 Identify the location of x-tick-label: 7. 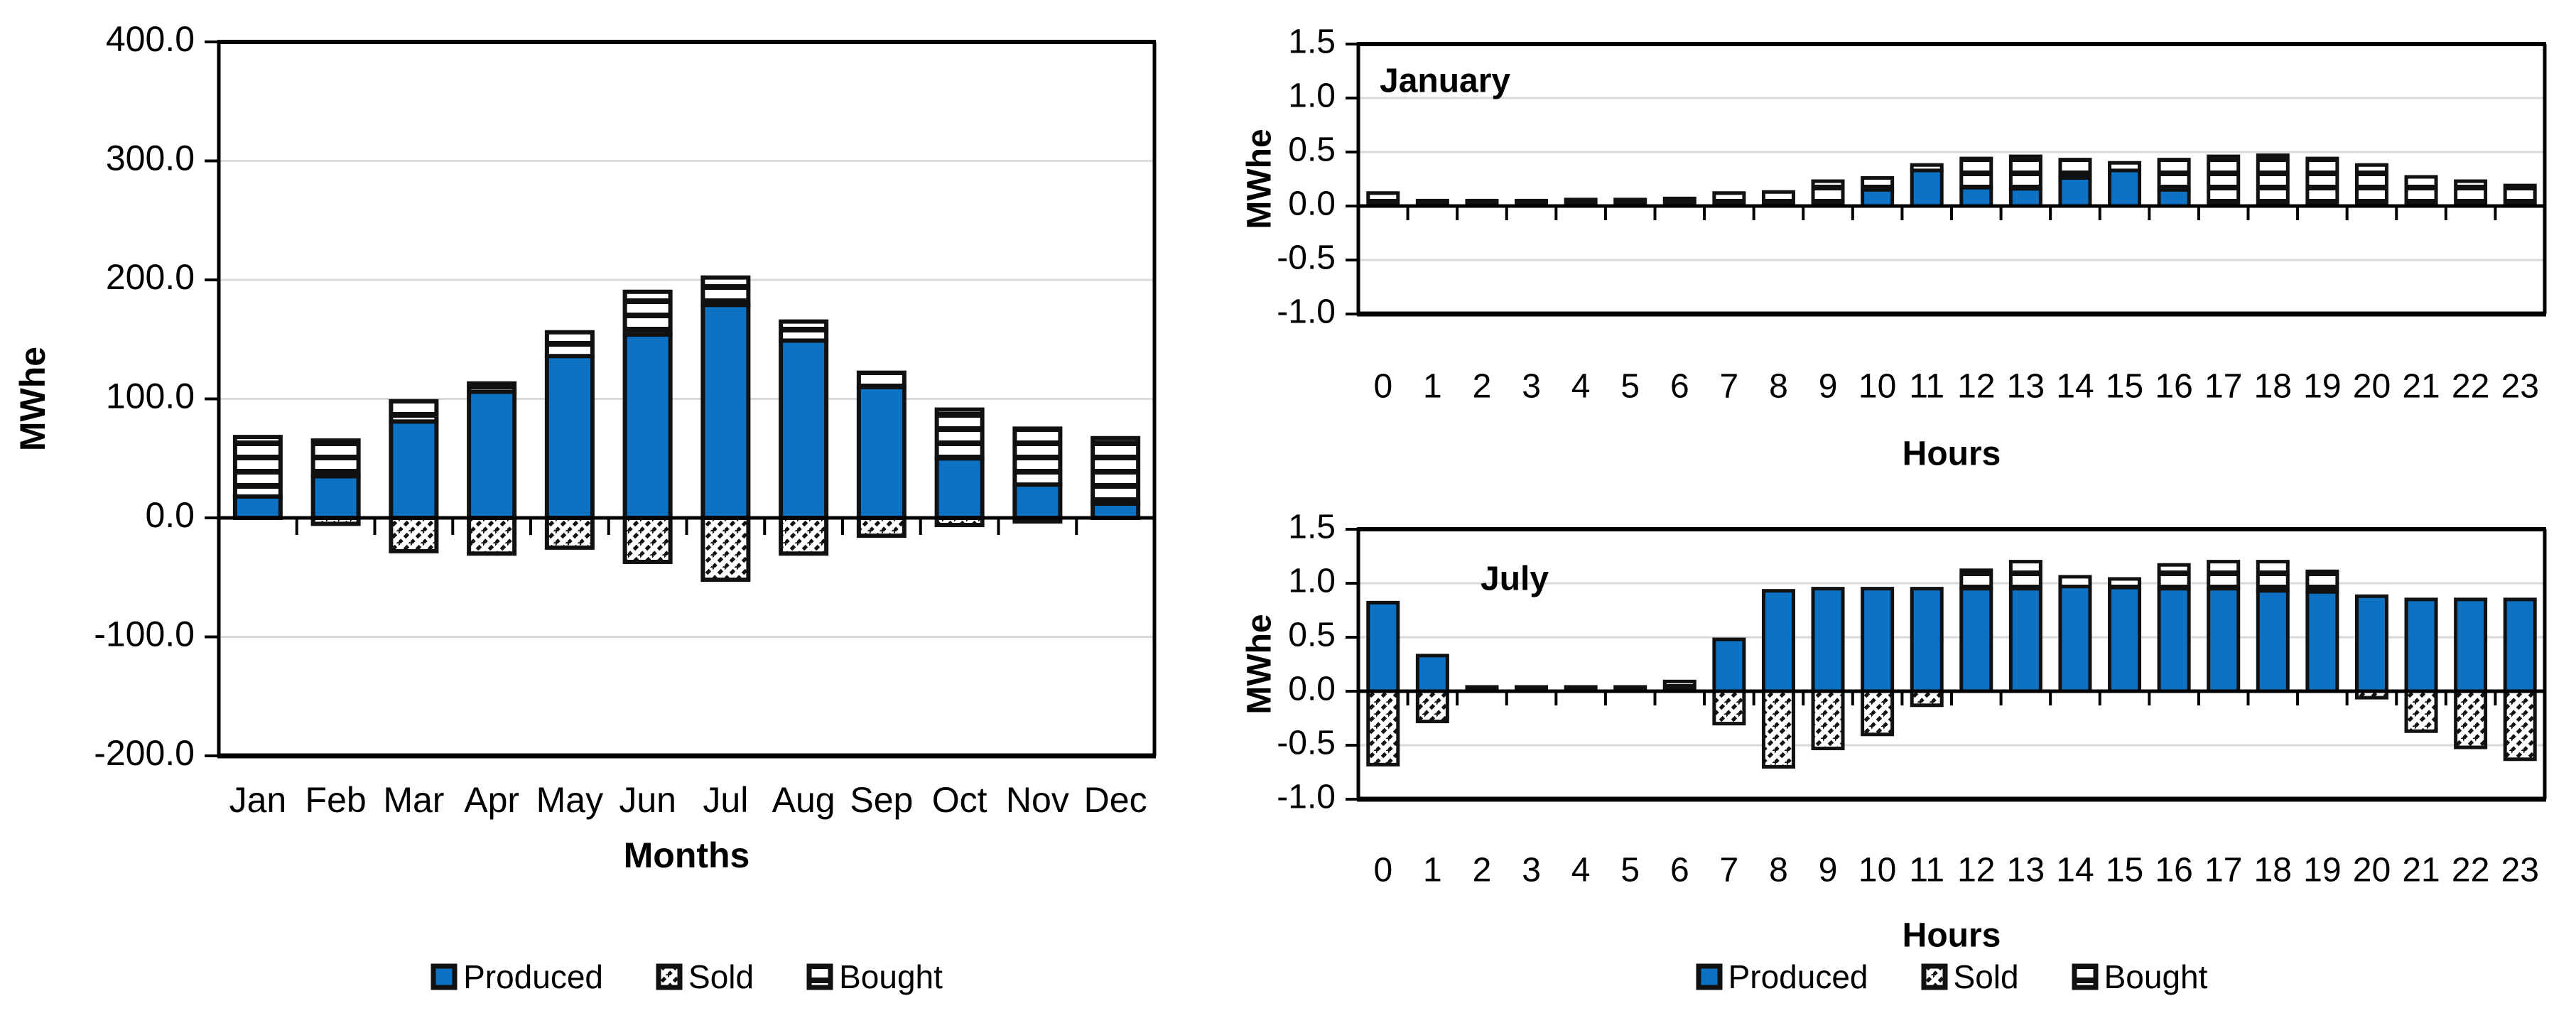
(1729, 387).